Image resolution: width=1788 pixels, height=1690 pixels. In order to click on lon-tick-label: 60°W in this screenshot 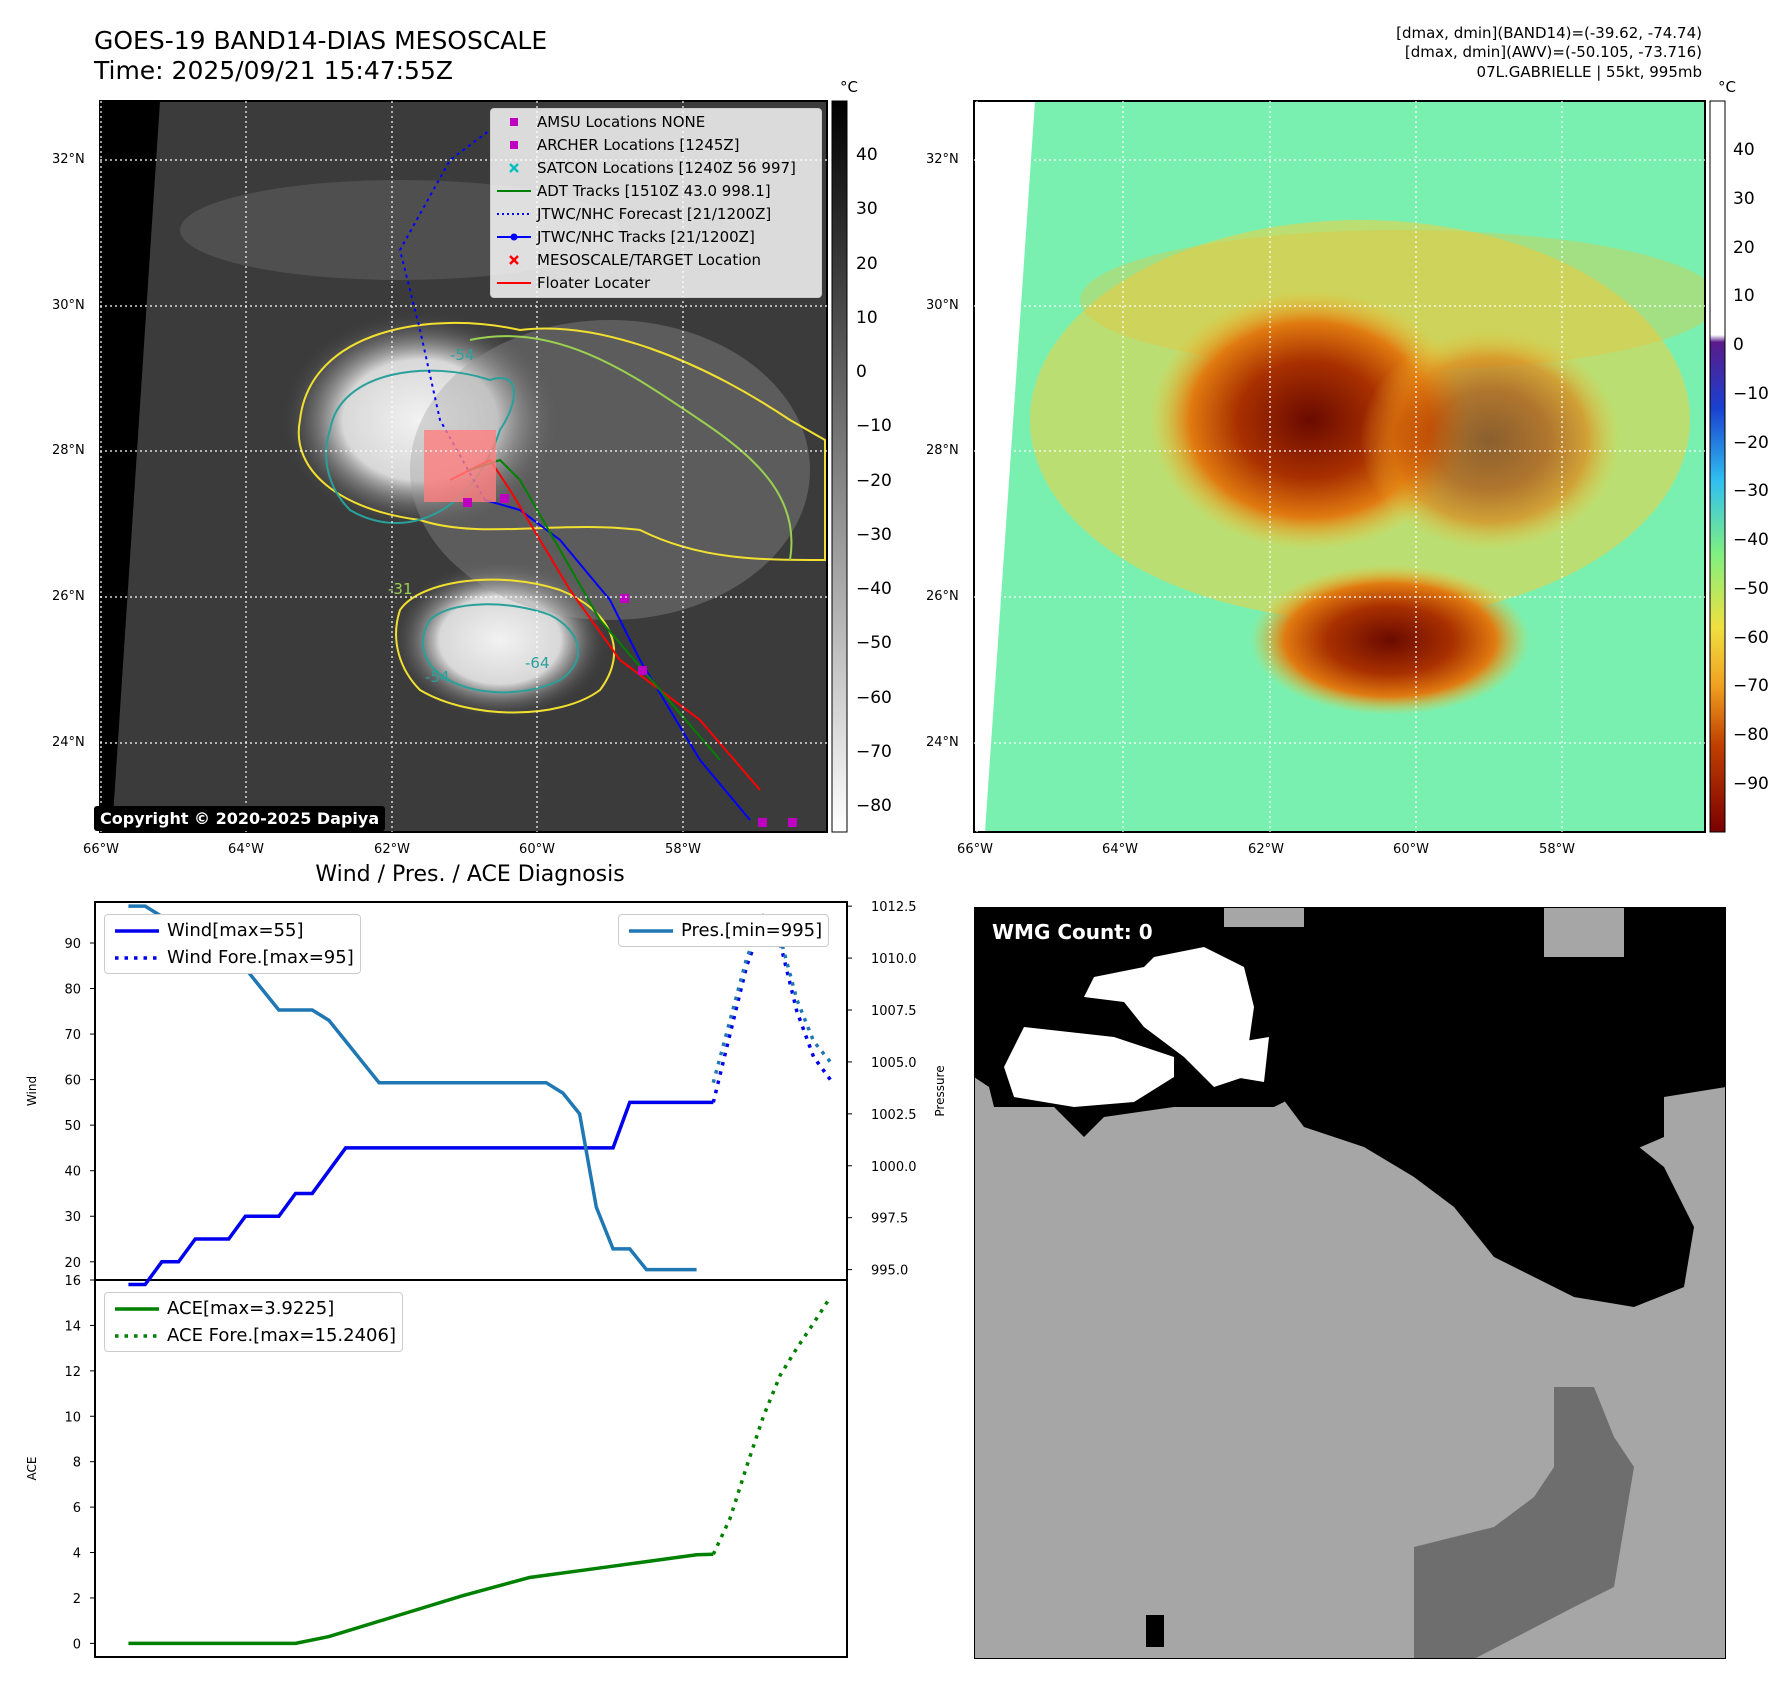, I will do `click(1411, 849)`.